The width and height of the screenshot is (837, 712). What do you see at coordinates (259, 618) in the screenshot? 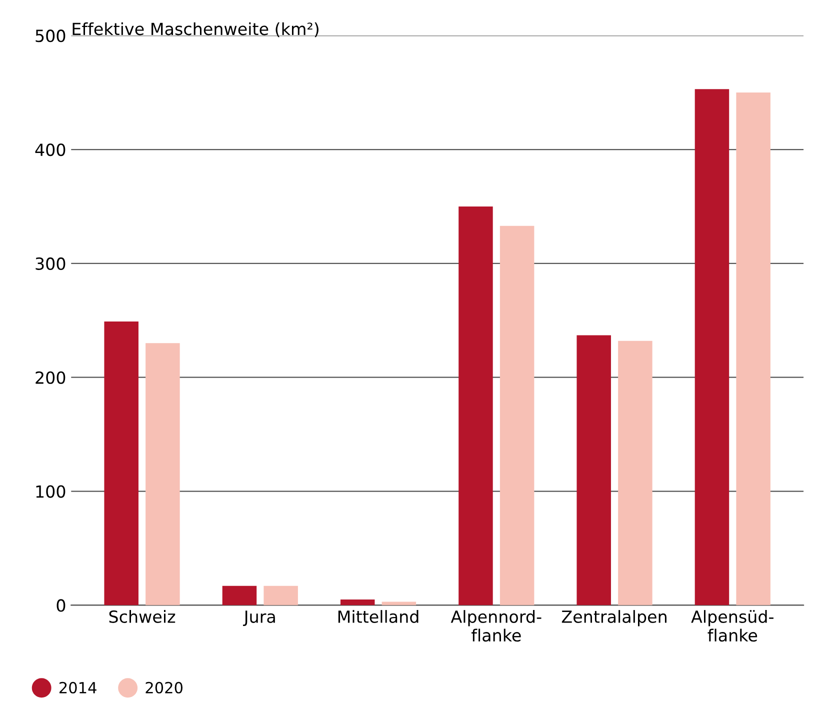
I see `x-tick-label: Jura` at bounding box center [259, 618].